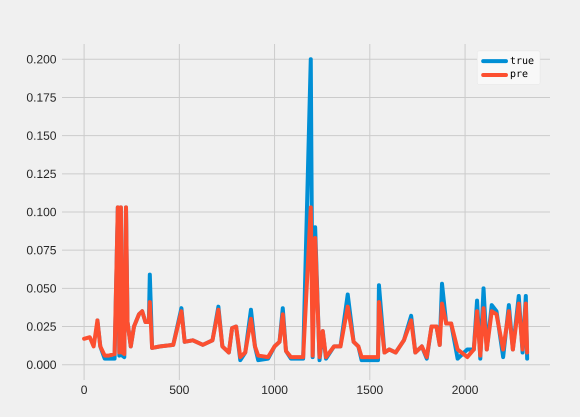 This screenshot has width=580, height=417. Describe the element at coordinates (84, 390) in the screenshot. I see `x-tick-label: 0` at that location.